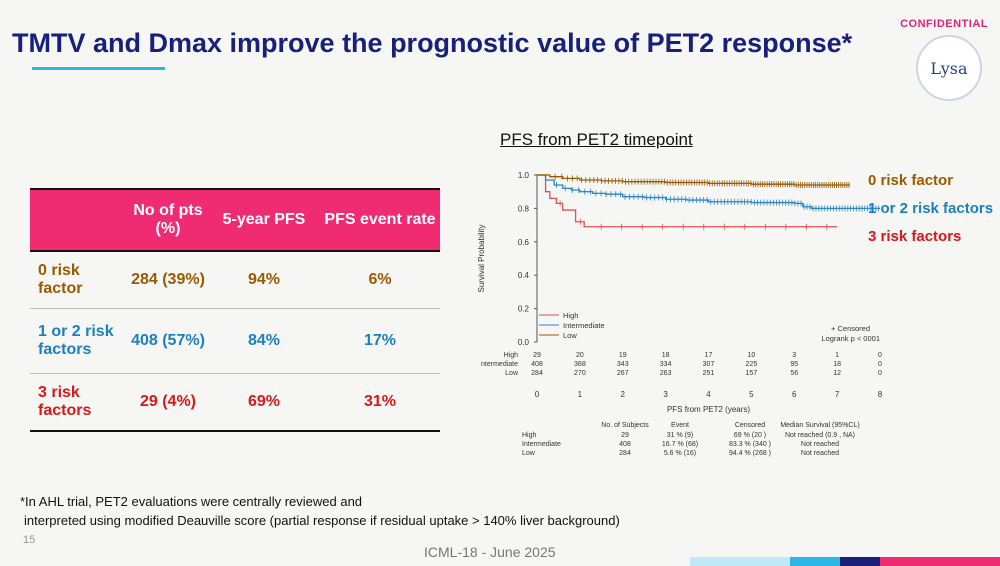 This screenshot has height=566, width=1000. Describe the element at coordinates (60, 279) in the screenshot. I see `row-group: 0 risk factor` at that location.